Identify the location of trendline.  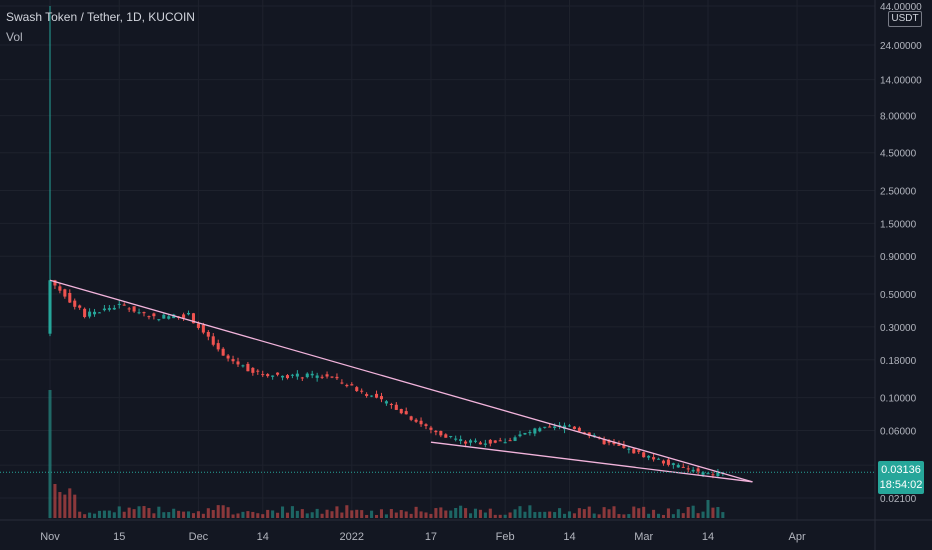
(591, 462).